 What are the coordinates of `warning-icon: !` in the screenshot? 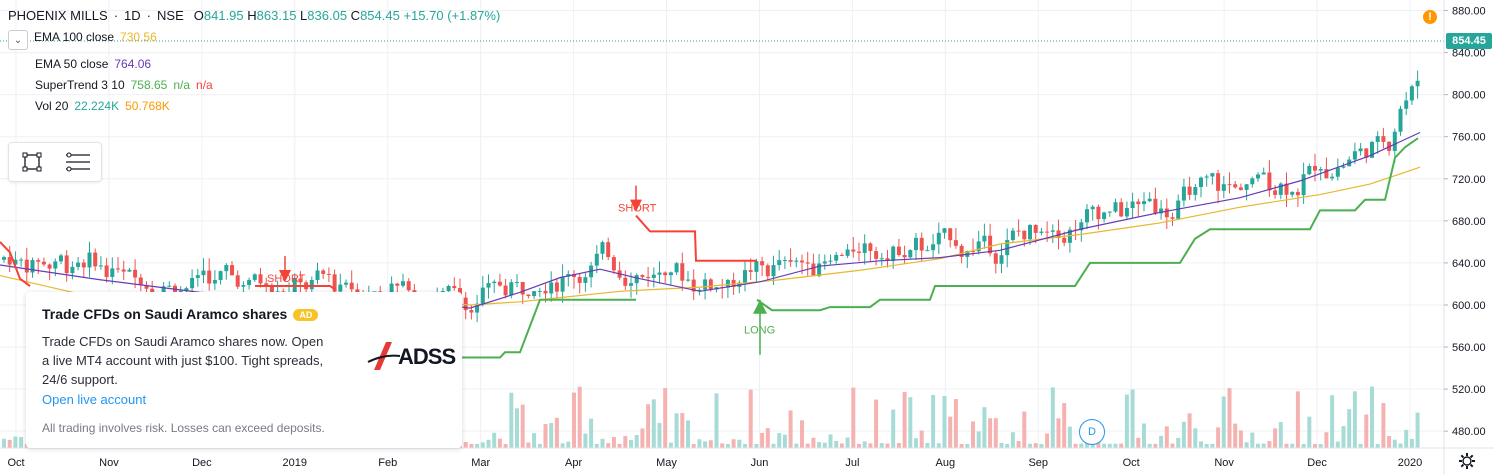 It's located at (1430, 17).